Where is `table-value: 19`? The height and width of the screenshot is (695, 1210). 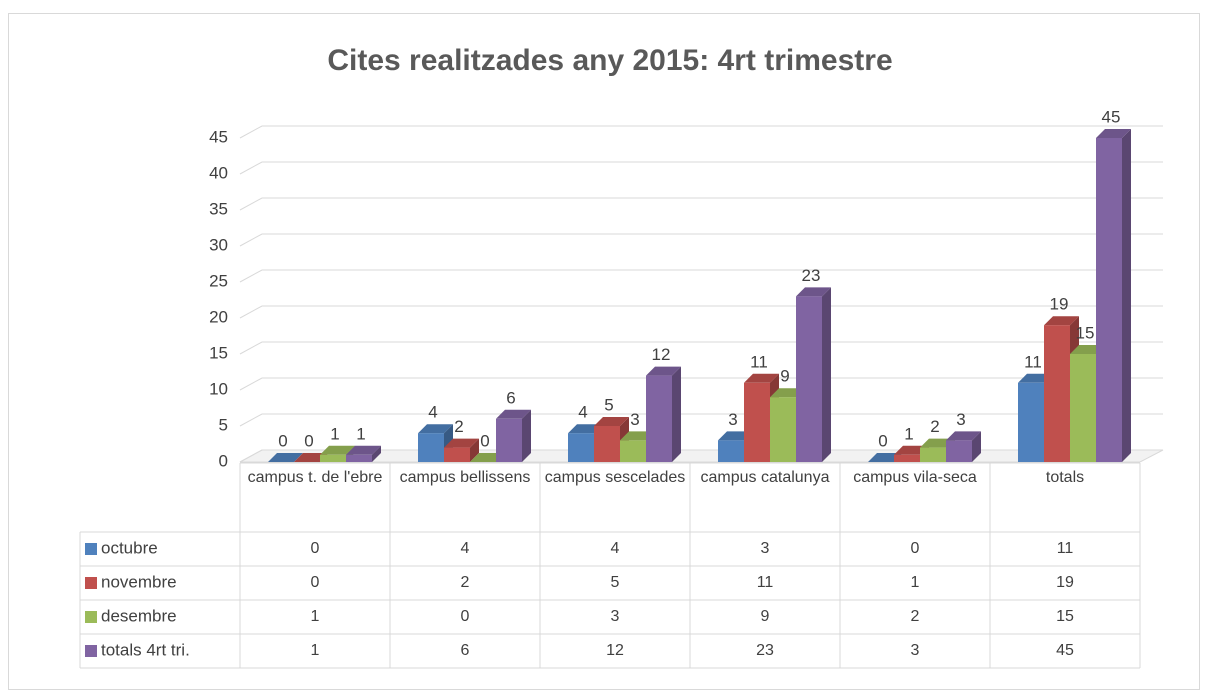 table-value: 19 is located at coordinates (1065, 582).